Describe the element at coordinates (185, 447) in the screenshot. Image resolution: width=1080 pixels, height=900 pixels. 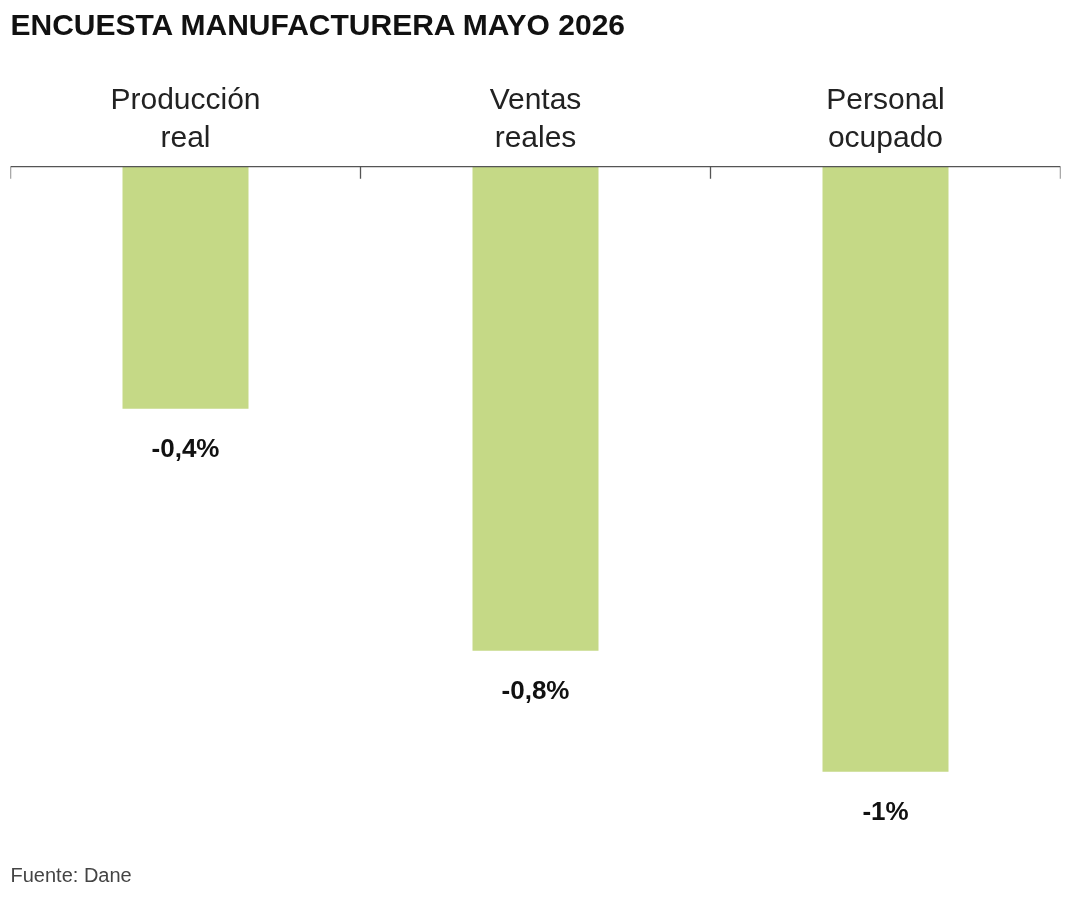
I see `data-label: -0,4%` at that location.